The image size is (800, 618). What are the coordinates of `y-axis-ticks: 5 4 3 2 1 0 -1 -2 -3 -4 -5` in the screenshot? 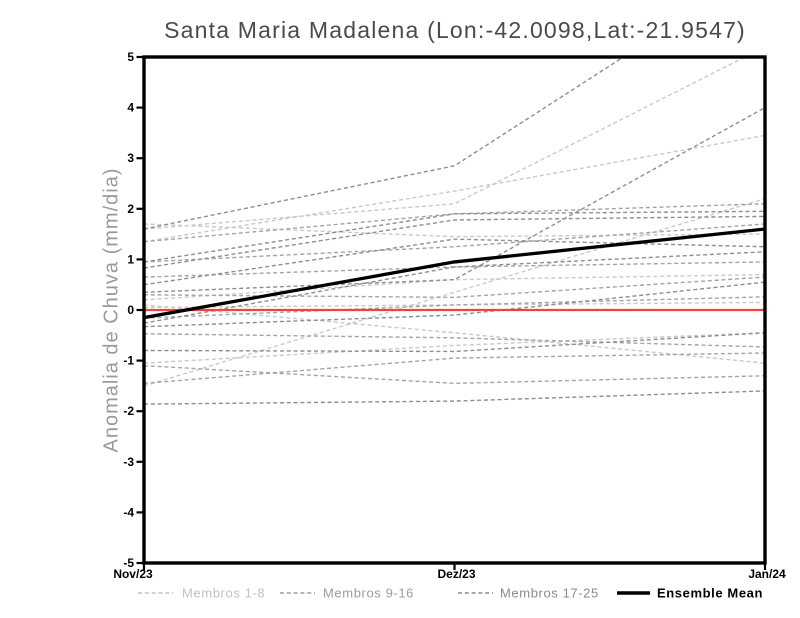 It's located at (133, 310).